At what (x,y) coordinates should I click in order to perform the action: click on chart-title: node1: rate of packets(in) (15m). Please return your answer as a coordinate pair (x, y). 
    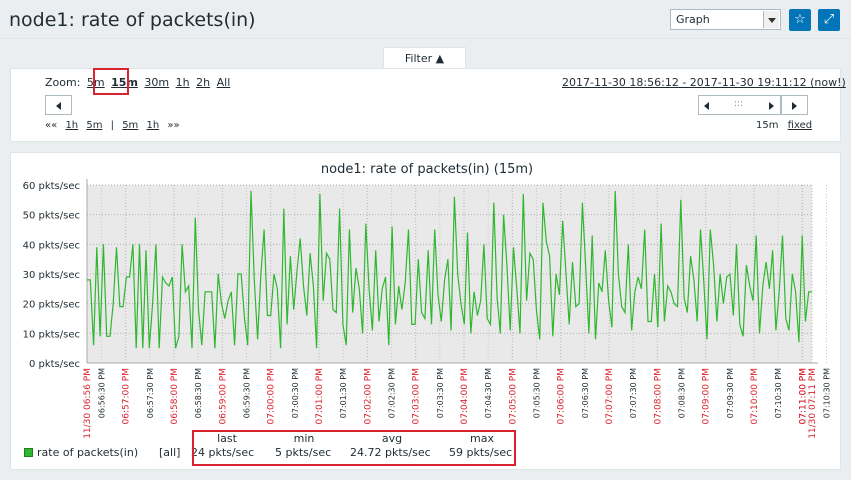
    Looking at the image, I should click on (427, 169).